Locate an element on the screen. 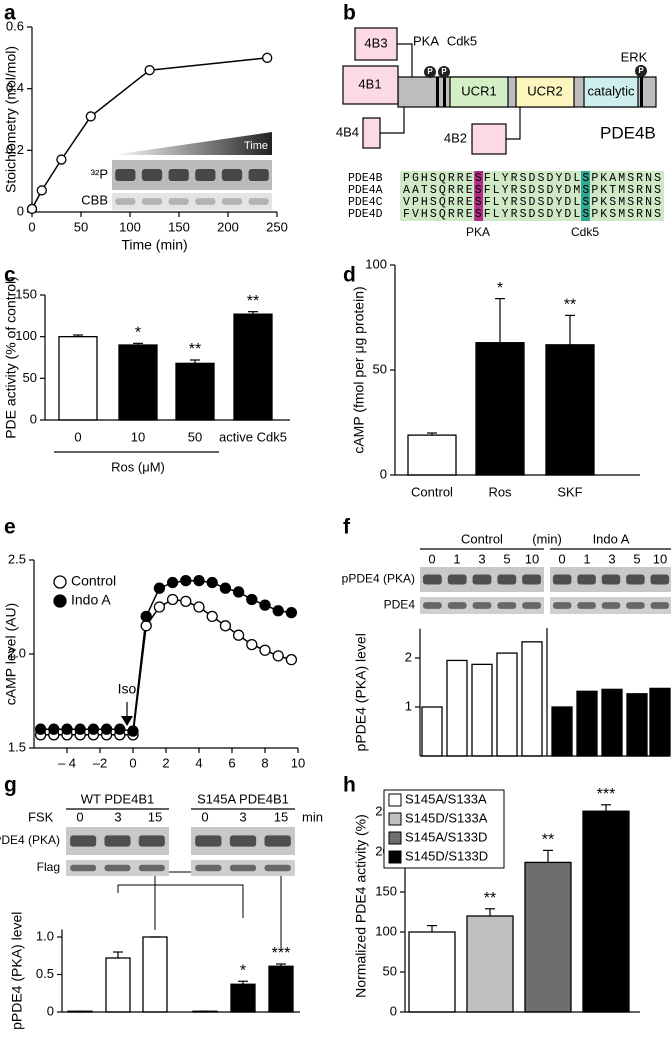 This screenshot has height=1050, width=671. y-tick-label: 1.5 is located at coordinates (17, 746).